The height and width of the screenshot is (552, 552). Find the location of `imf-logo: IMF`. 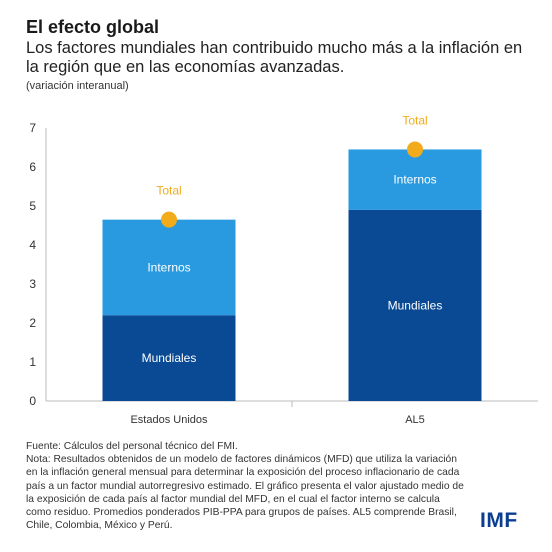

imf-logo: IMF is located at coordinates (499, 520).